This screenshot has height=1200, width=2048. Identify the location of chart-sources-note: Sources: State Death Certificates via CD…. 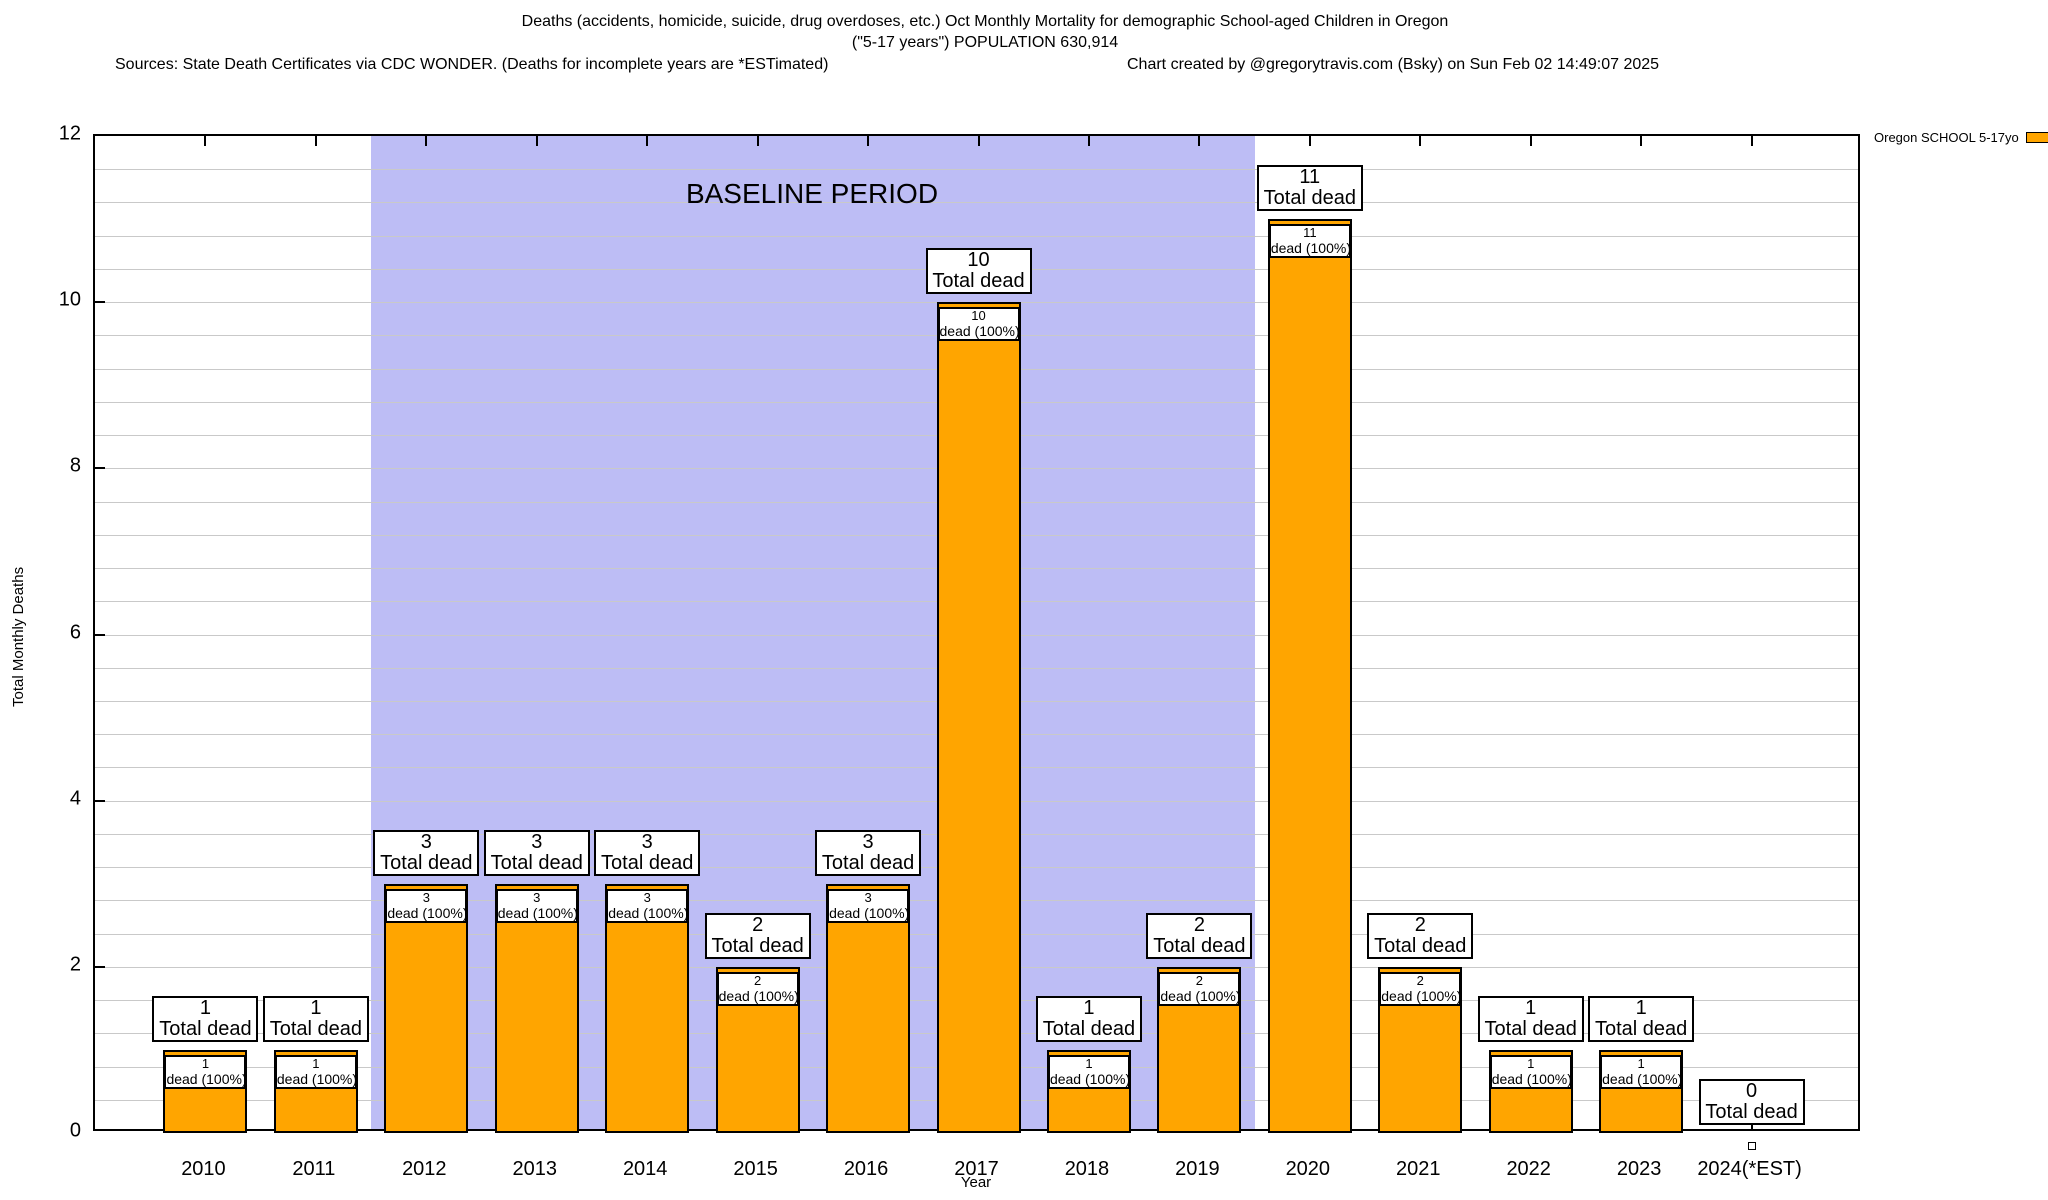
(472, 64).